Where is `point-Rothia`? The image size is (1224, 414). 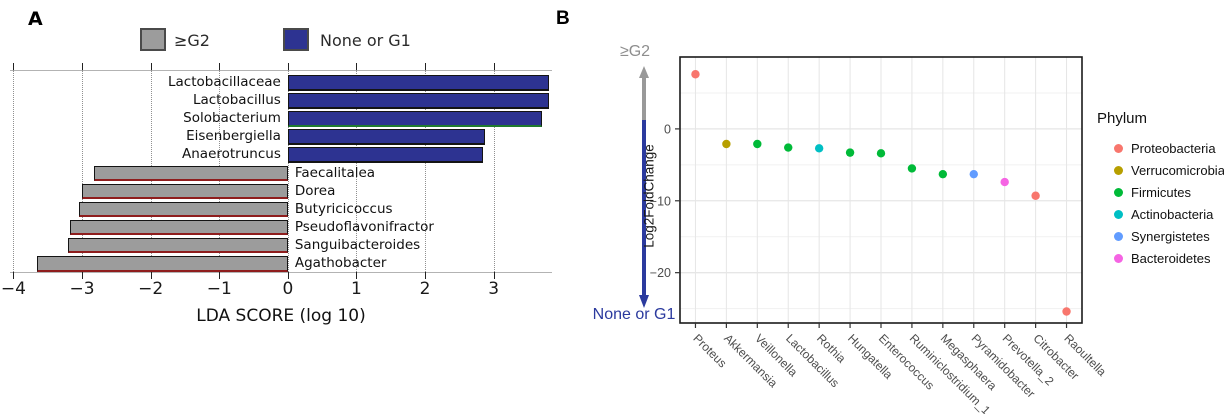 point-Rothia is located at coordinates (819, 148).